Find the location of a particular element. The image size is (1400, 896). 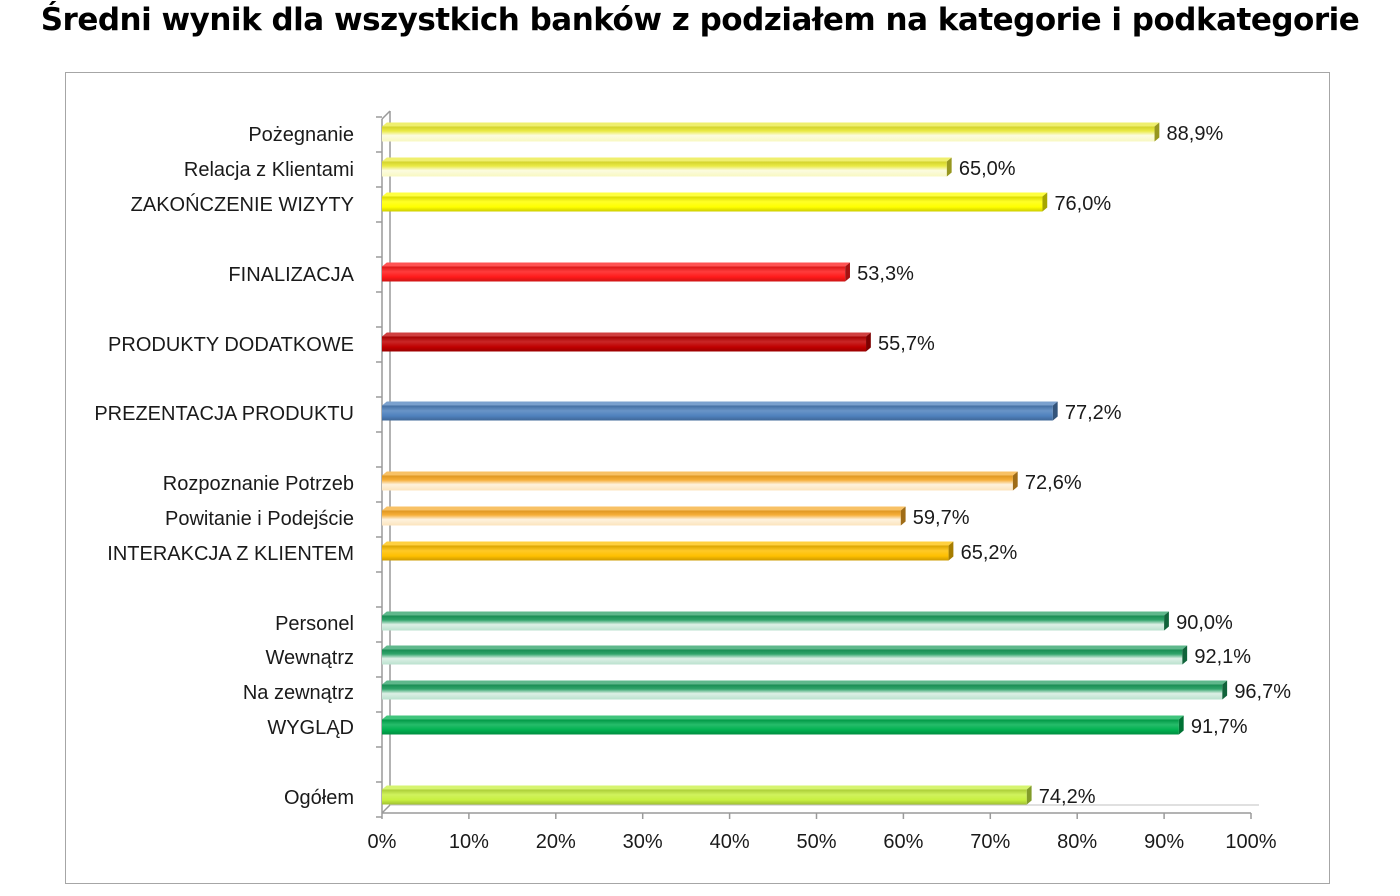

data-label: 65,2% is located at coordinates (989, 553).